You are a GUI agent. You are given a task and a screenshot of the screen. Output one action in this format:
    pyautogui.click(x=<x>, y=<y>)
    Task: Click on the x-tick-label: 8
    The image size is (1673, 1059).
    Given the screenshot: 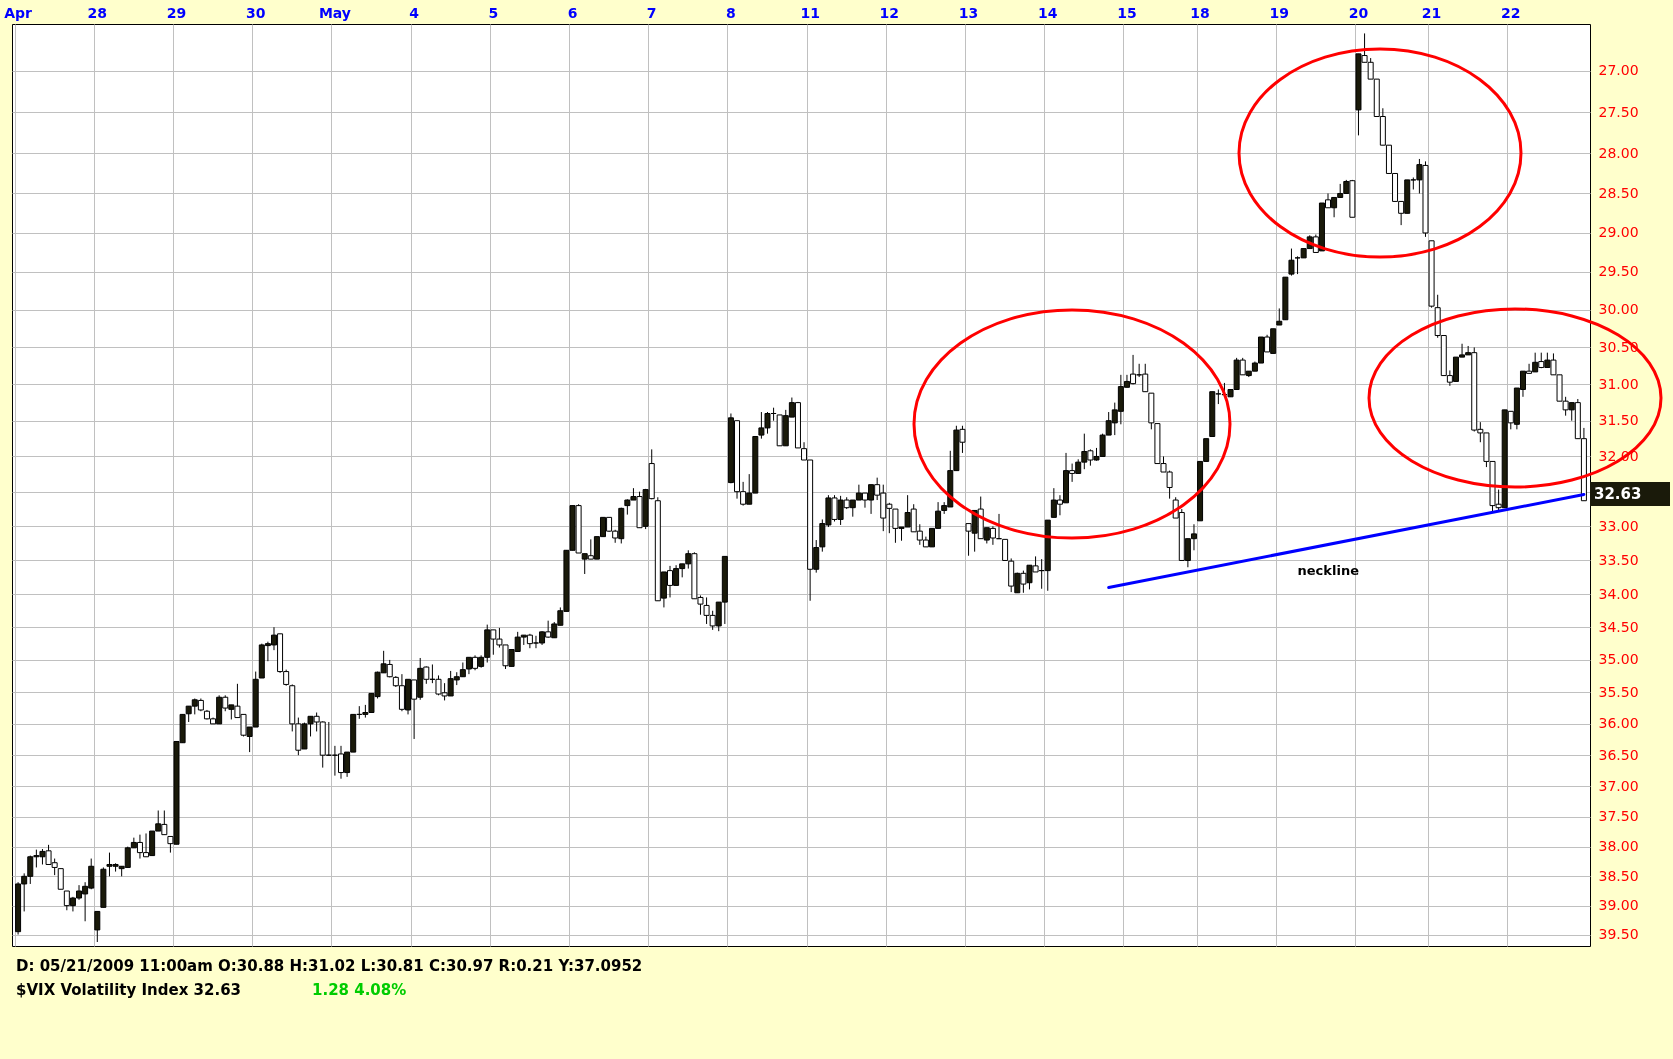 What is the action you would take?
    pyautogui.click(x=731, y=12)
    